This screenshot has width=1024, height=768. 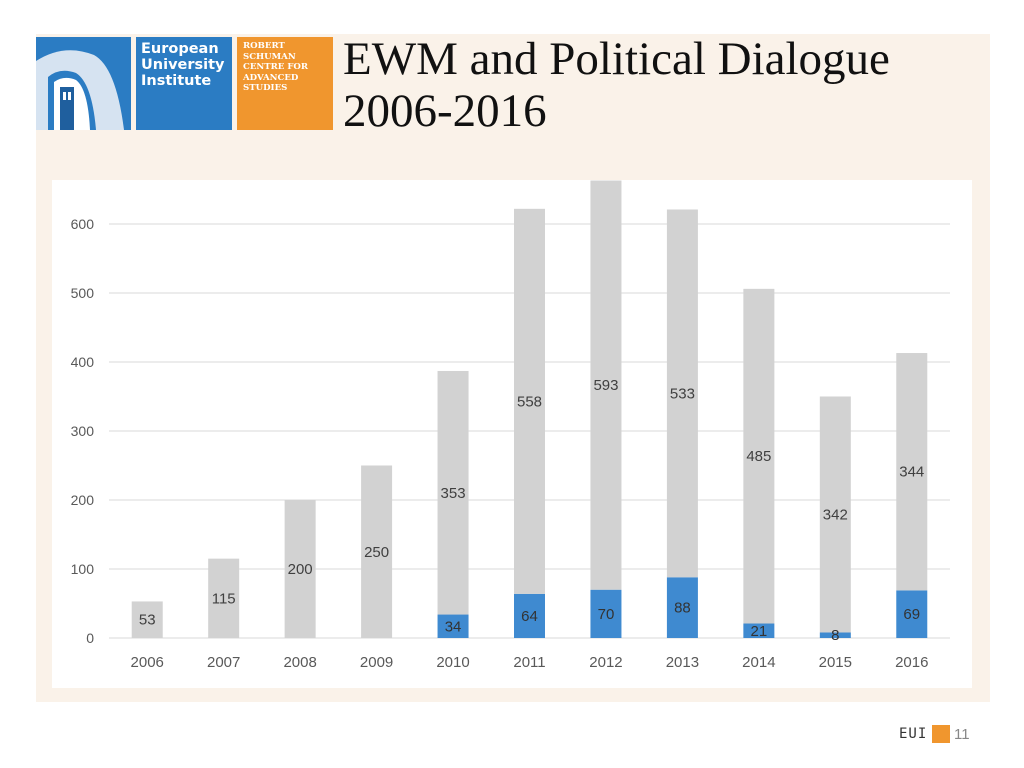 I want to click on y-tick-label: 200, so click(x=83, y=500).